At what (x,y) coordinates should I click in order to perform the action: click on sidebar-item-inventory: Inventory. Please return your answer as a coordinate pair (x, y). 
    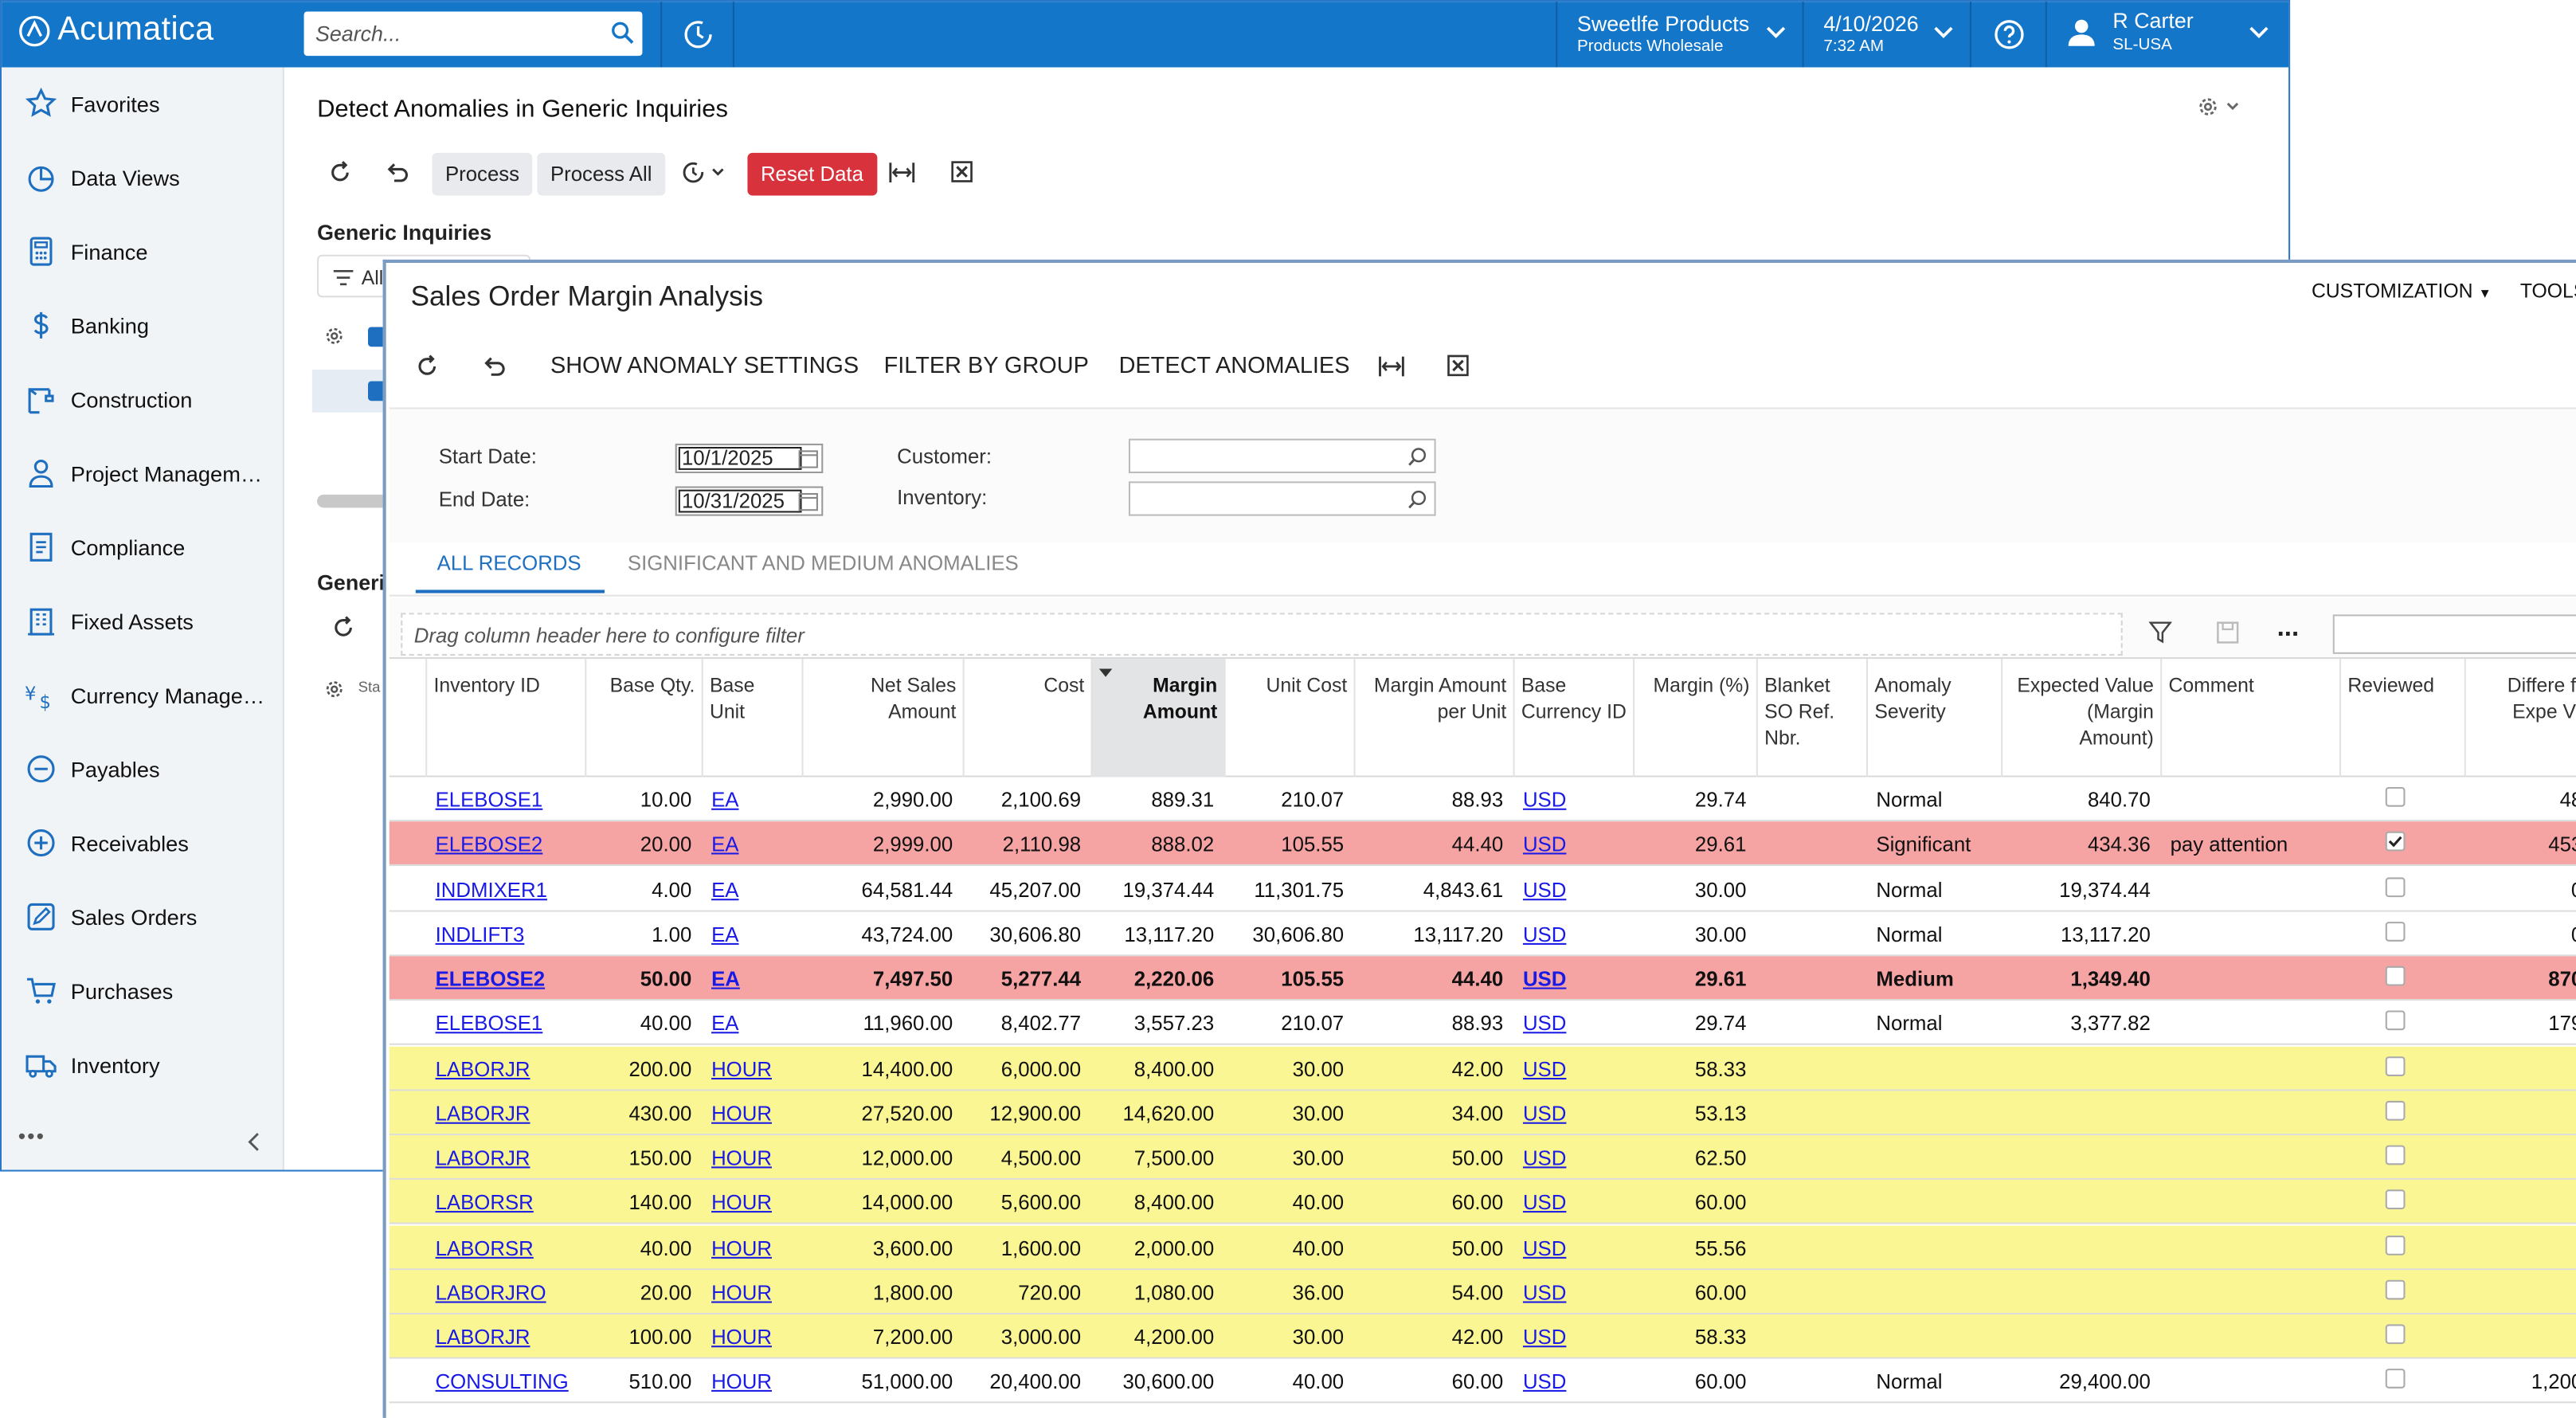
    Looking at the image, I should click on (92, 1064).